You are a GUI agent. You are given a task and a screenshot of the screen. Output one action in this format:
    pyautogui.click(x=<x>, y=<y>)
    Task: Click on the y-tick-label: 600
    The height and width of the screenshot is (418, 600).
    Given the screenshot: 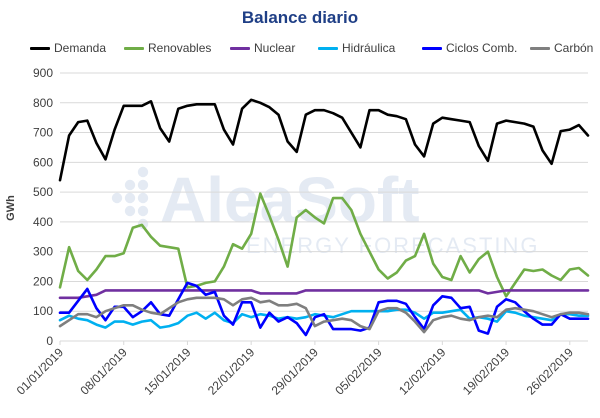 What is the action you would take?
    pyautogui.click(x=43, y=162)
    